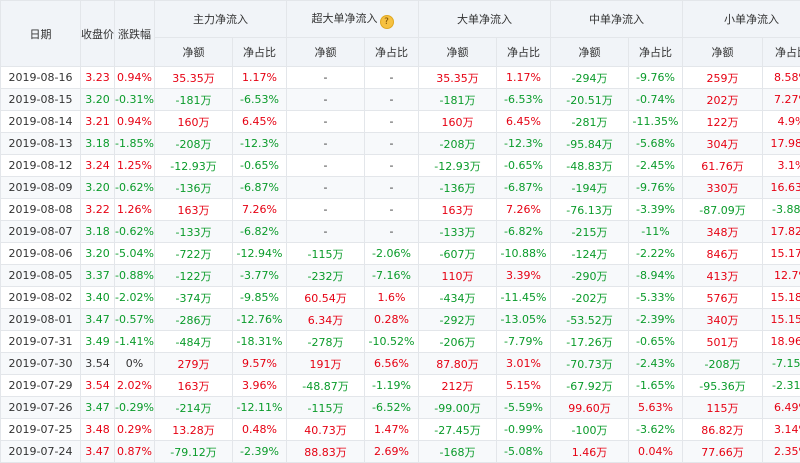 The width and height of the screenshot is (800, 463). I want to click on cell-medium-ratio: -0.65%, so click(656, 342).